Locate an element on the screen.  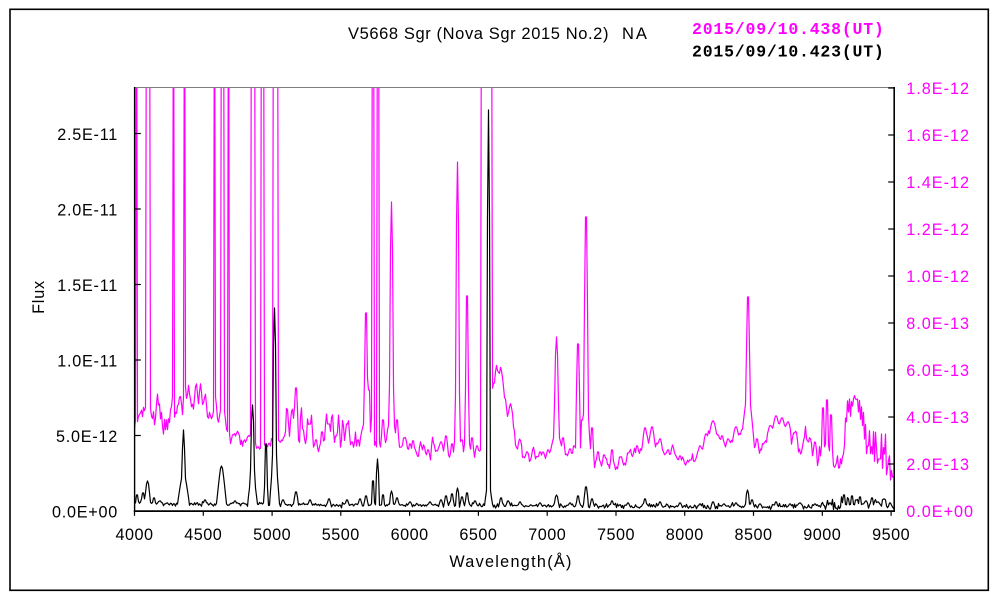
svg-text: 7000 is located at coordinates (547, 535).